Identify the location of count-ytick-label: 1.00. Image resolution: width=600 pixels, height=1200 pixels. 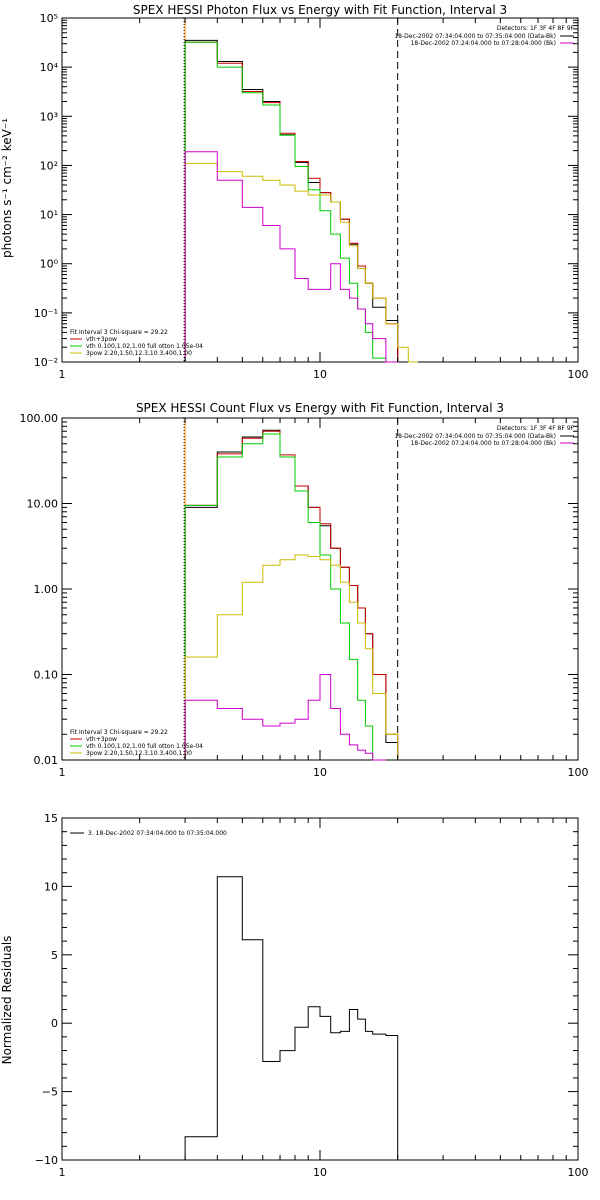
(46, 589).